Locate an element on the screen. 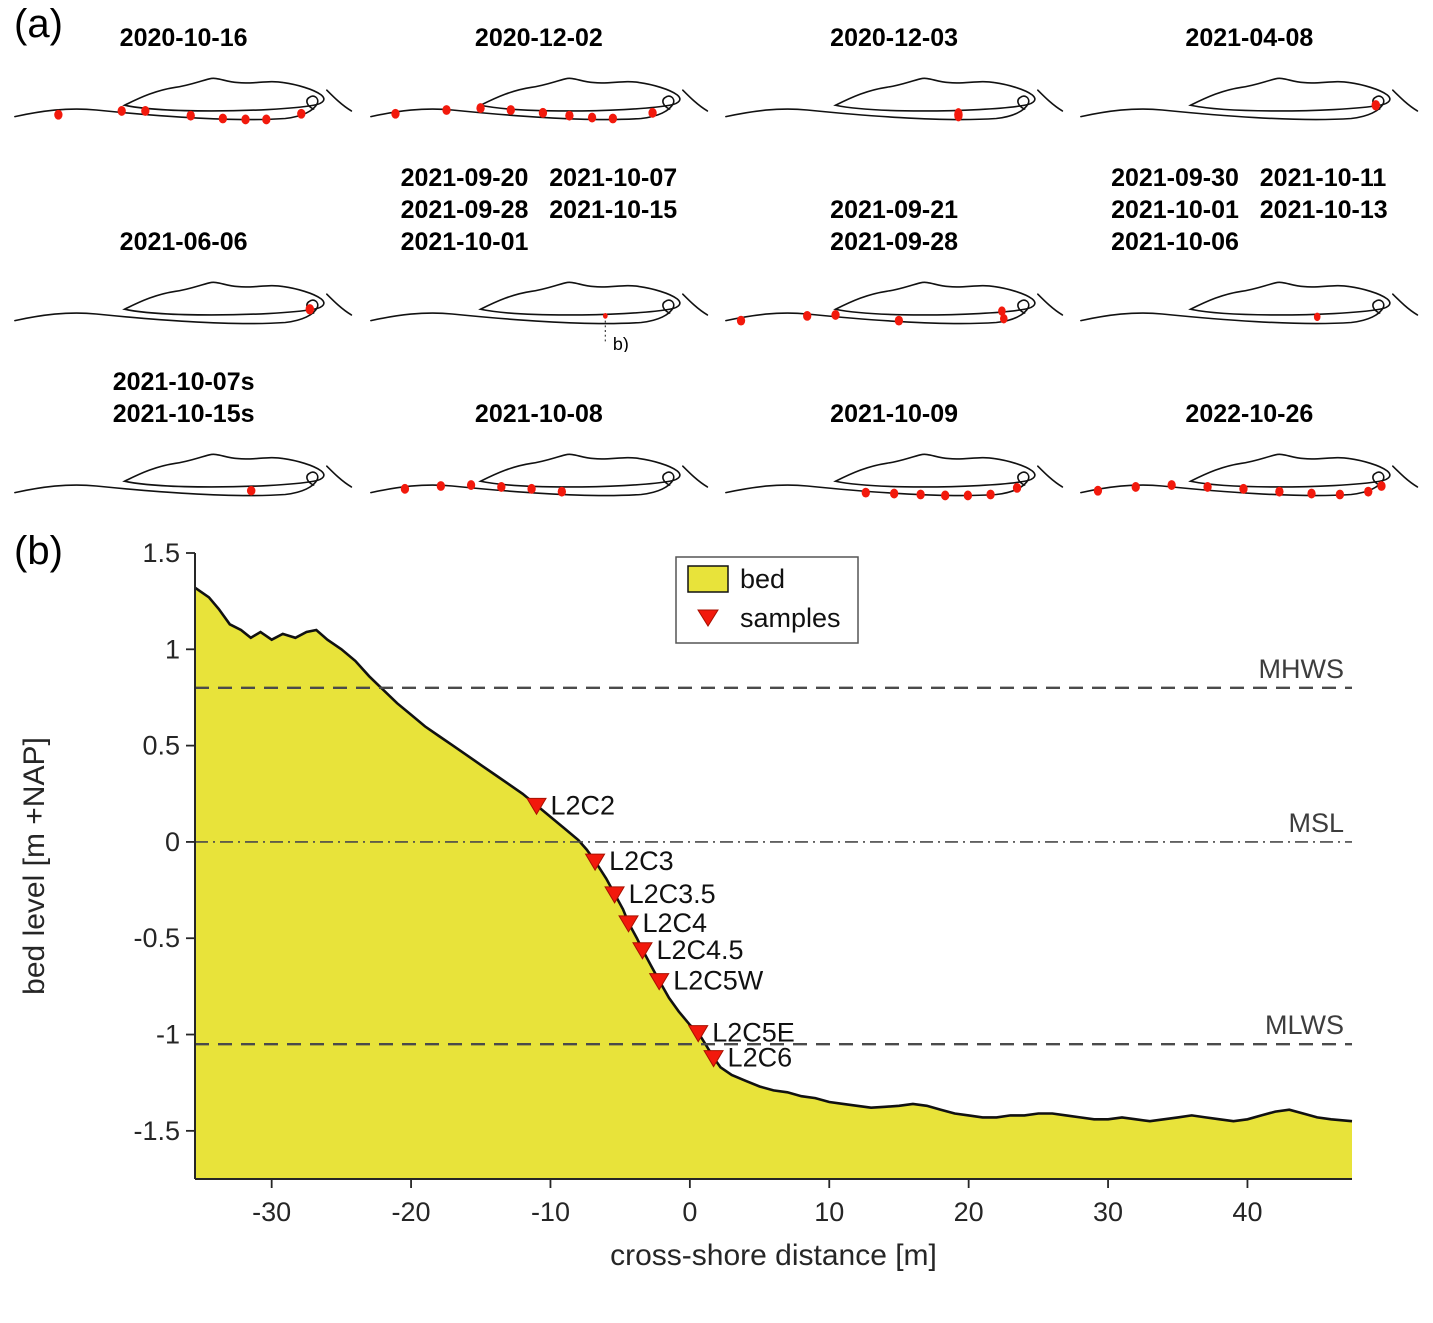 The height and width of the screenshot is (1323, 1433). map-date-label: 2020-12-02 is located at coordinates (538, 38).